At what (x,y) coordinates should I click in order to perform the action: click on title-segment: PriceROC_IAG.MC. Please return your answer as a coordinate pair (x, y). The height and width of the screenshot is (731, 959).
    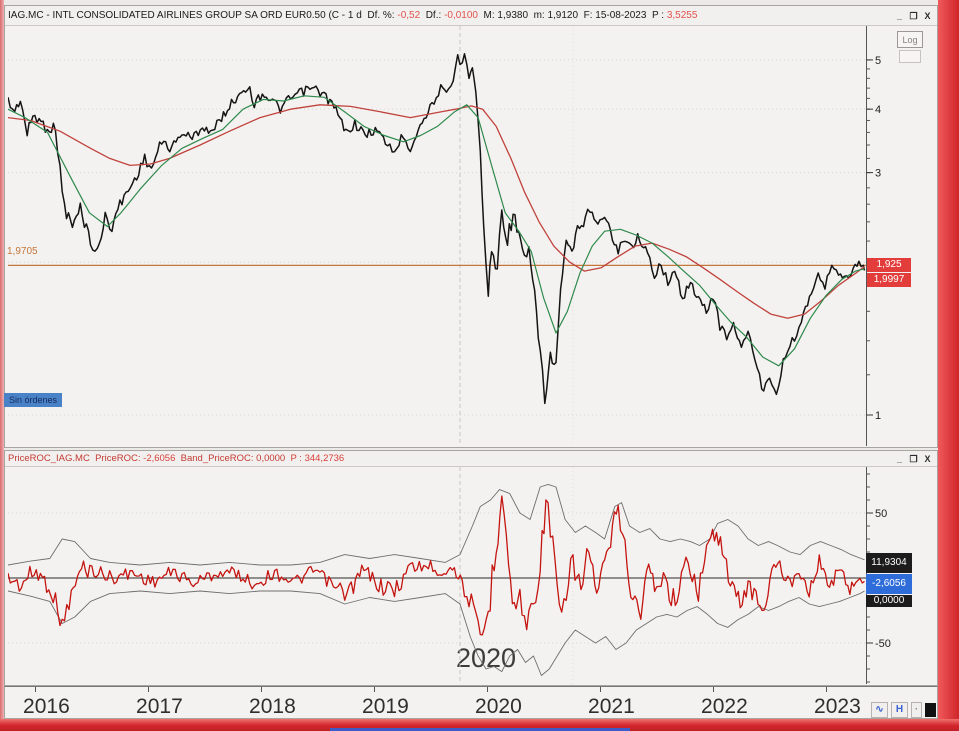
    Looking at the image, I should click on (52, 458).